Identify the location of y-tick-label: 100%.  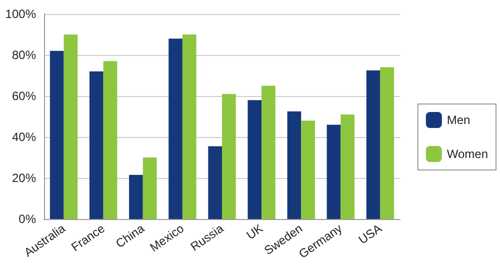
(20, 14).